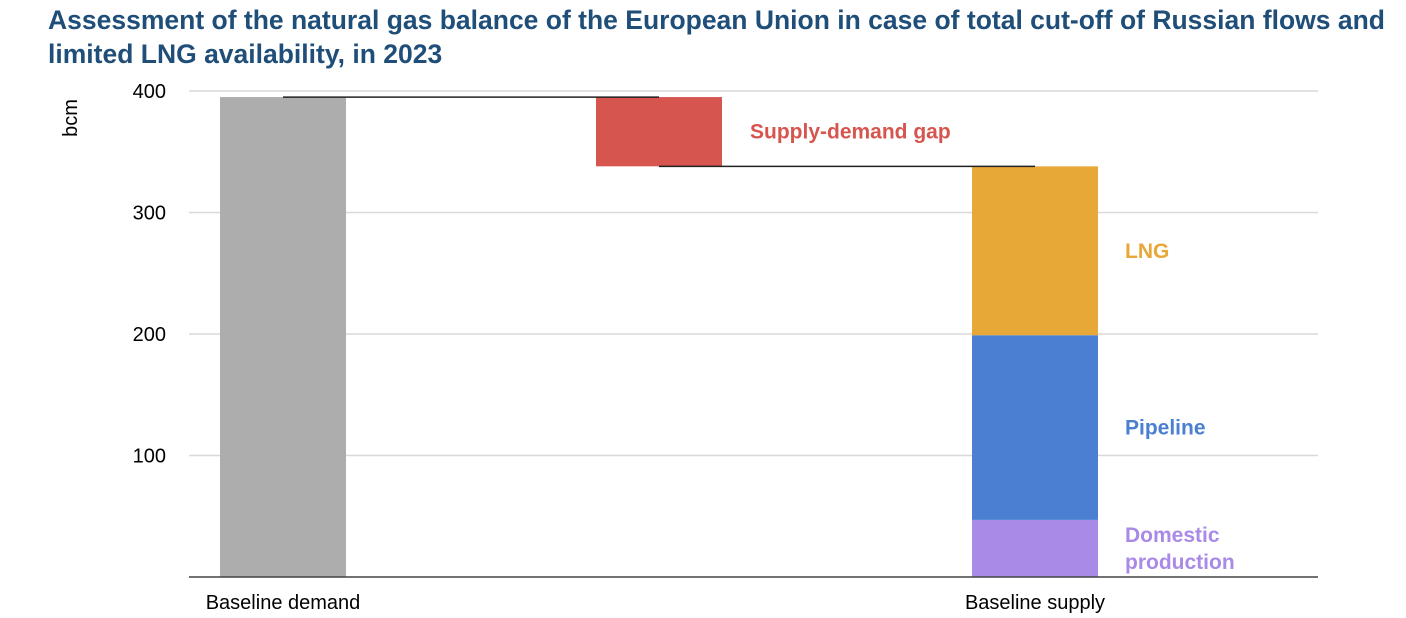 The width and height of the screenshot is (1406, 618). What do you see at coordinates (149, 214) in the screenshot?
I see `y-tick-label: 300` at bounding box center [149, 214].